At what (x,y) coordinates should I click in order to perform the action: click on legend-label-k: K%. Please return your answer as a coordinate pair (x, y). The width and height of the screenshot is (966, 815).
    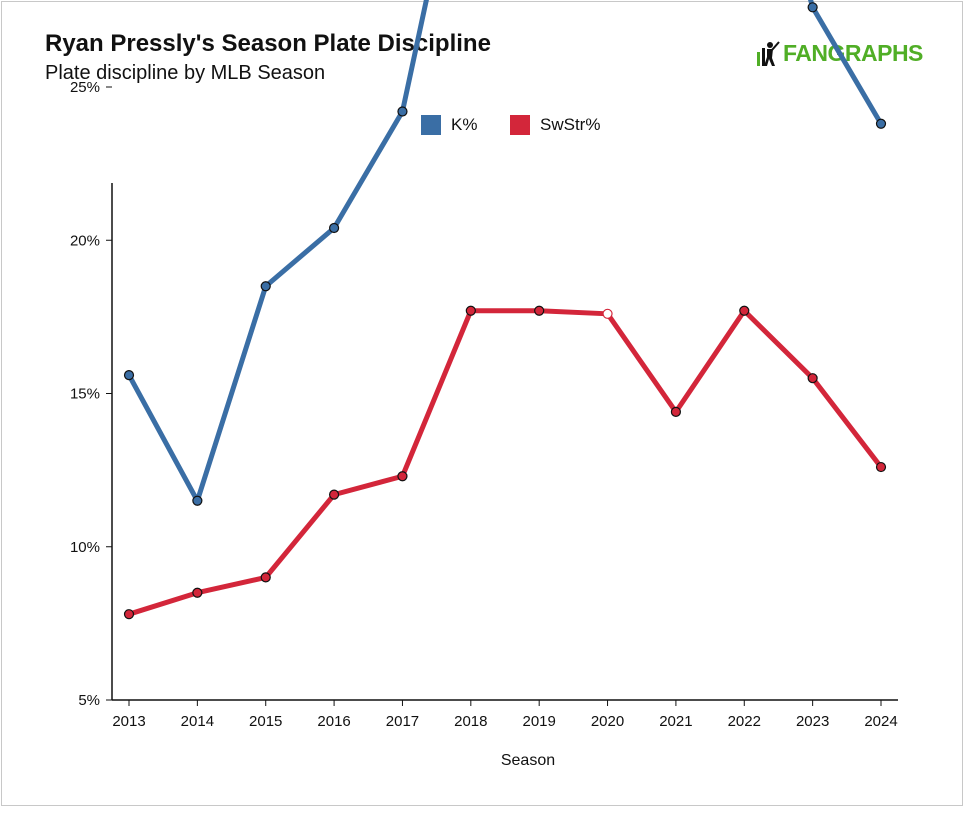
    Looking at the image, I should click on (464, 124).